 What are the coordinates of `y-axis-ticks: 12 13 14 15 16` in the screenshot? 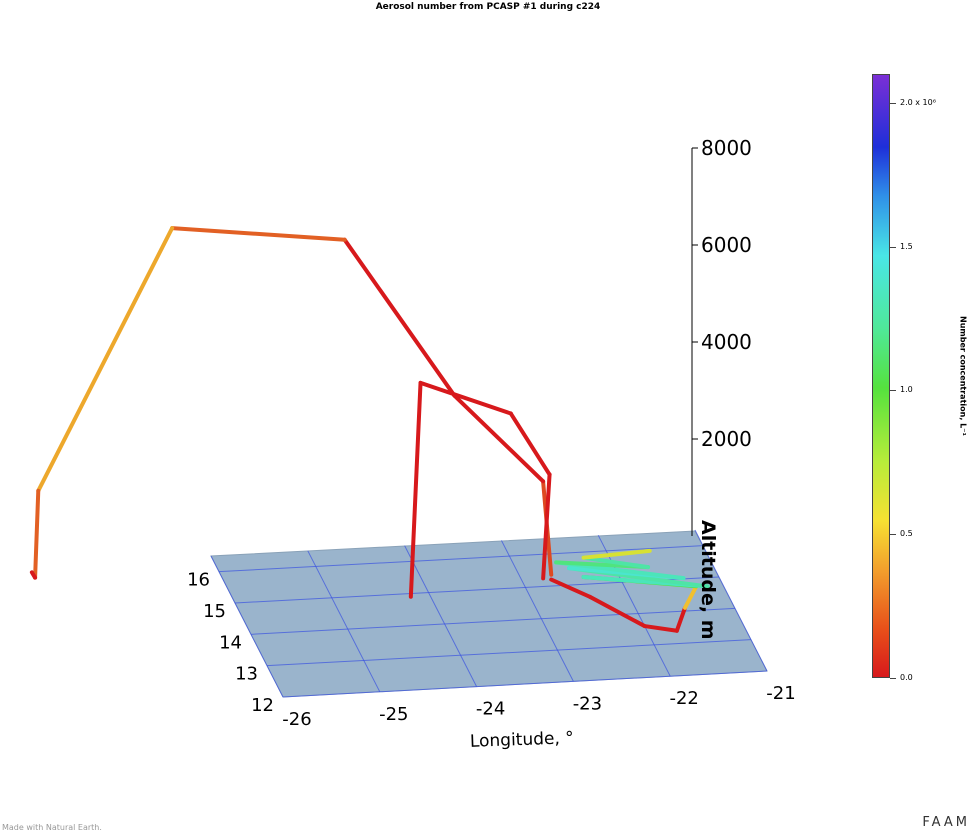 It's located at (230, 643).